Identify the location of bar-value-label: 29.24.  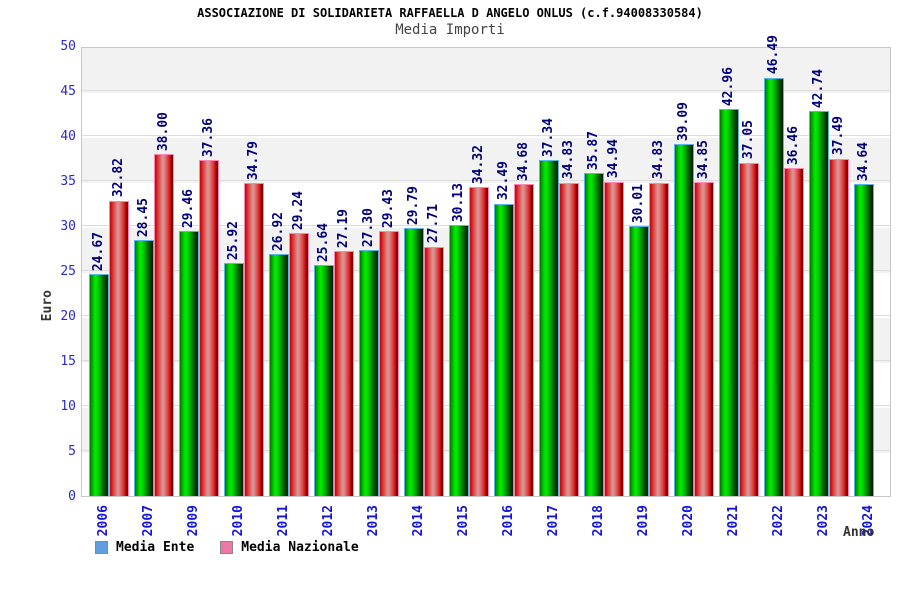
(298, 210).